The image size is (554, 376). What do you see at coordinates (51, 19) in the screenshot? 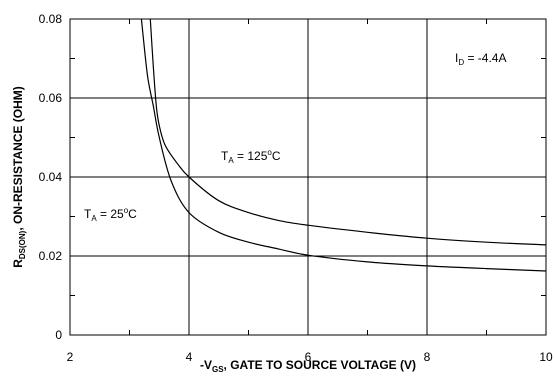
I see `y-tick-label: 0.08` at bounding box center [51, 19].